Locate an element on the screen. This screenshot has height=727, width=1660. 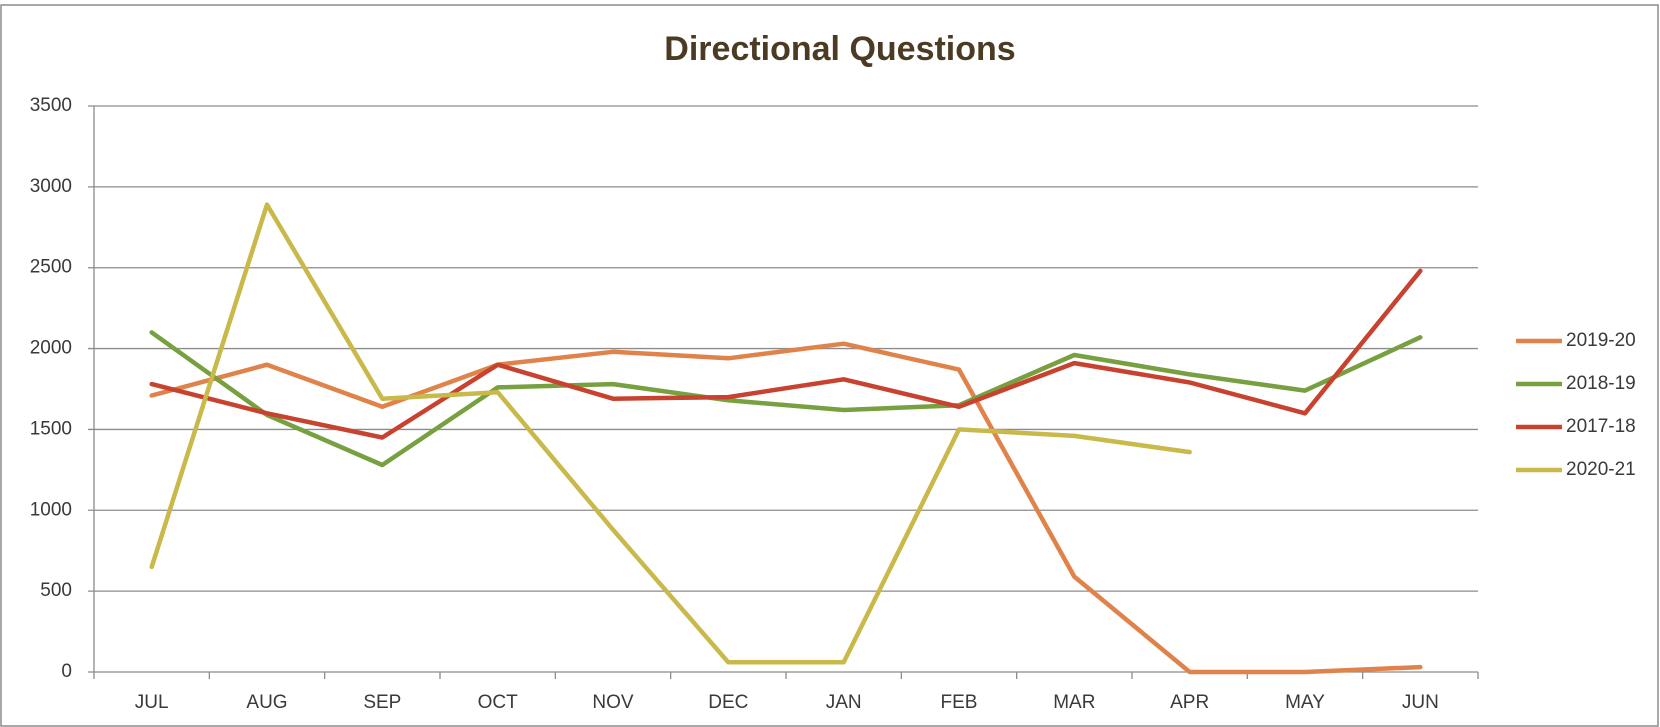
x-tick-label: MAR is located at coordinates (1074, 702).